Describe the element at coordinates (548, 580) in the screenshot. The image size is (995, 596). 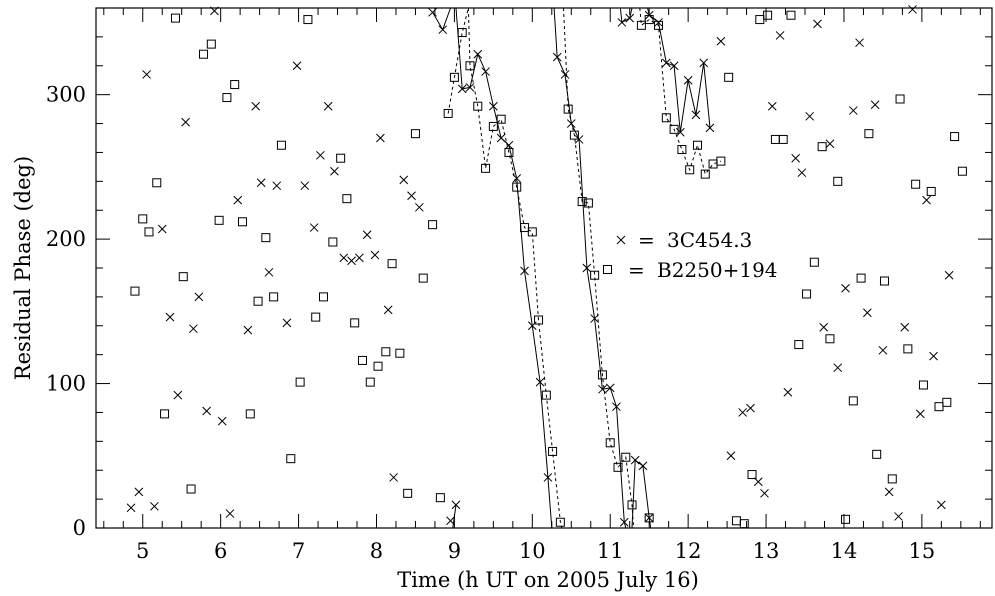
I see `x-axis-label: Time (h UT on 2005 July 16)` at that location.